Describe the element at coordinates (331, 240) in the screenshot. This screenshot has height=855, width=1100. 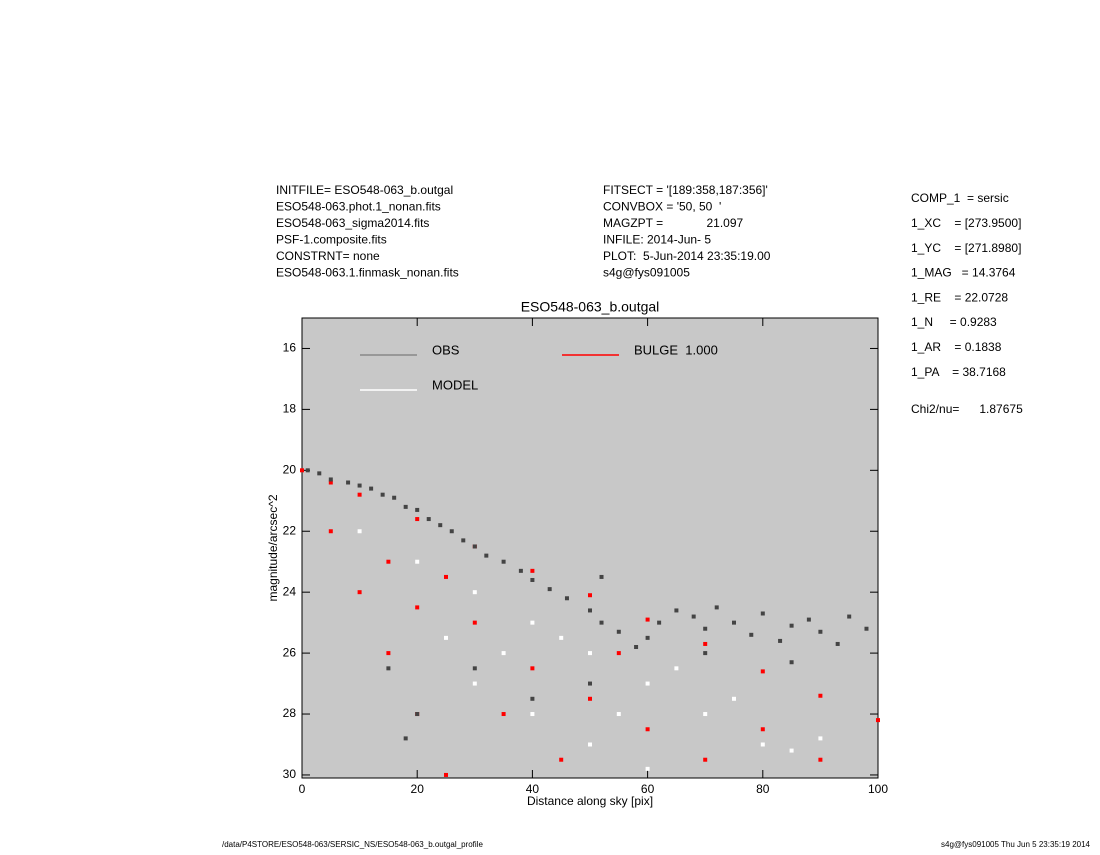
I see `header-line: PSF-1.composite.fits` at that location.